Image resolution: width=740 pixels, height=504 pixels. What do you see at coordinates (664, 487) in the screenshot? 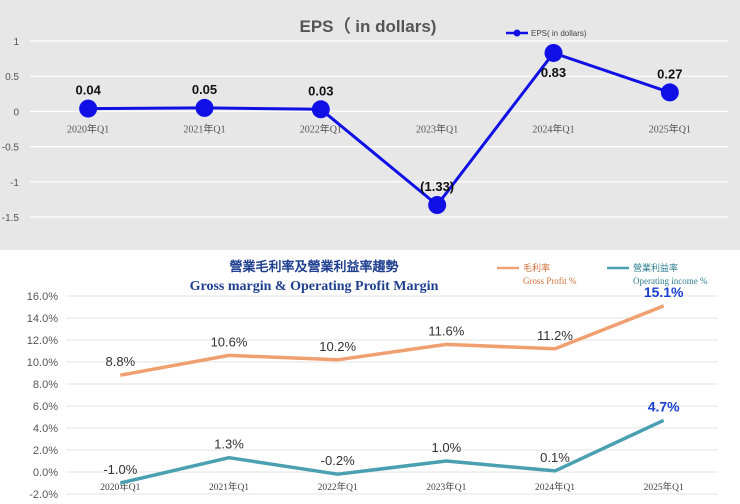
I see `margin-x-tick-label: 2025年Q1` at bounding box center [664, 487].